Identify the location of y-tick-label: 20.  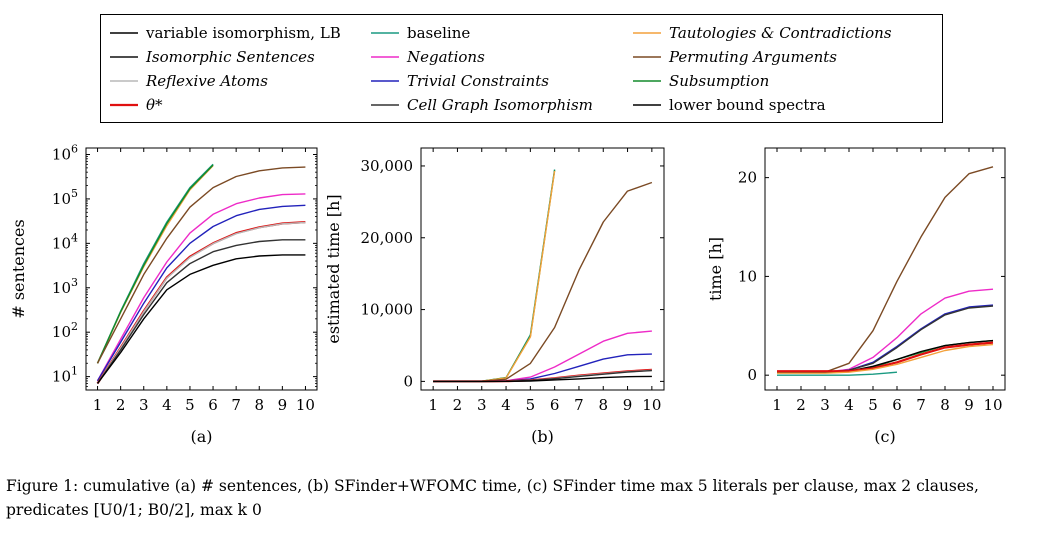
(747, 178).